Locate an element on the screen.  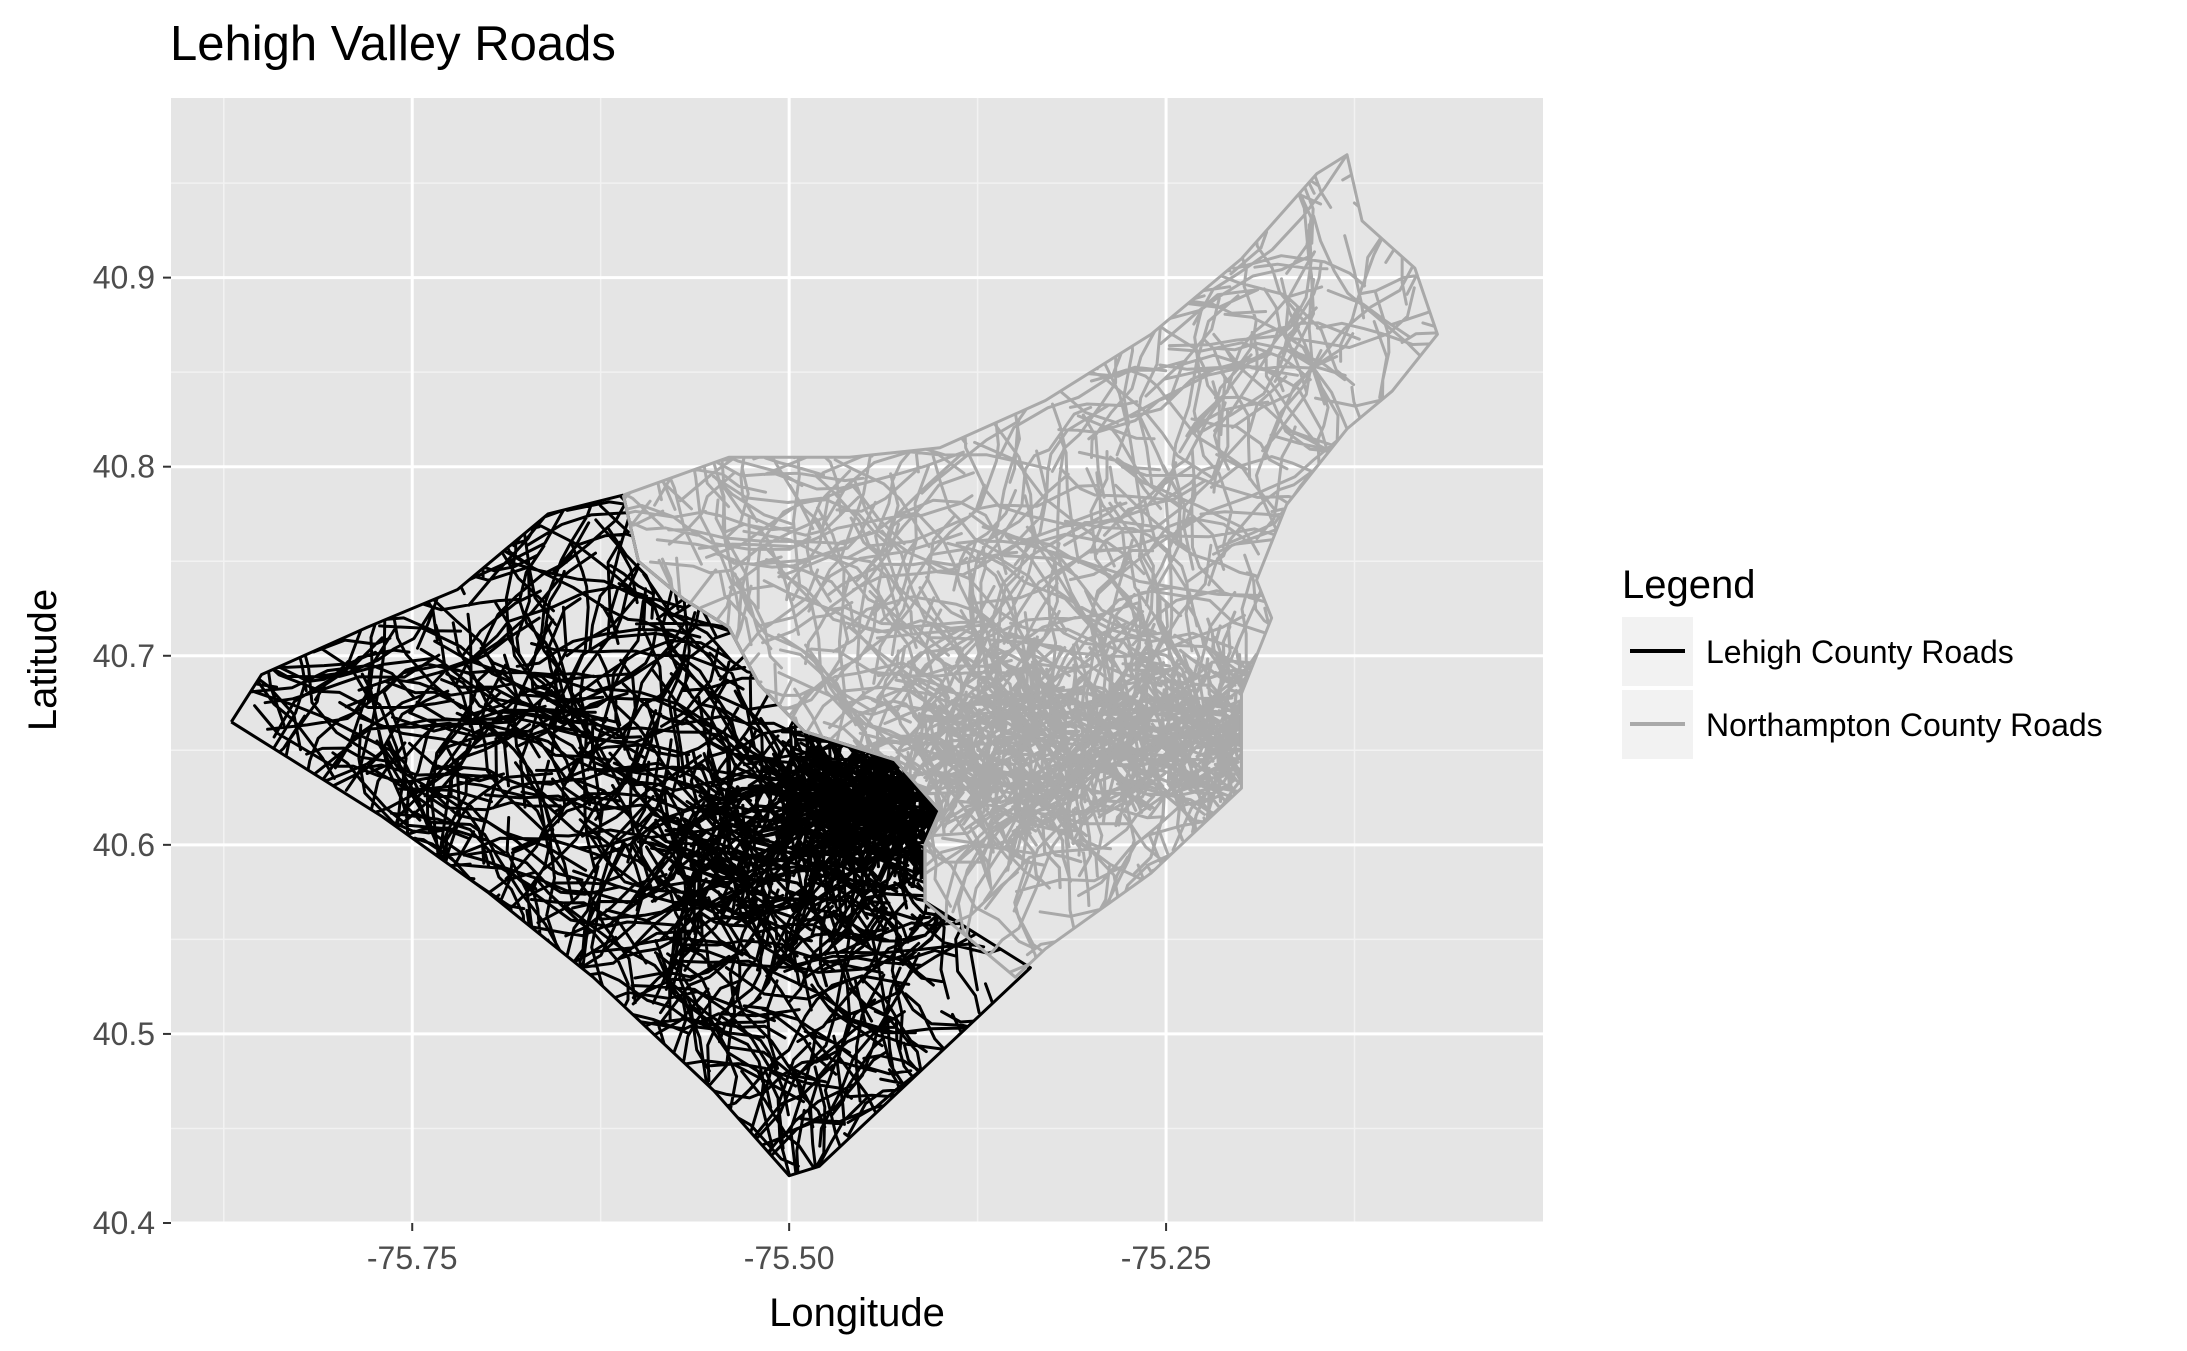
x-tick-label: -75.25 is located at coordinates (1166, 1258).